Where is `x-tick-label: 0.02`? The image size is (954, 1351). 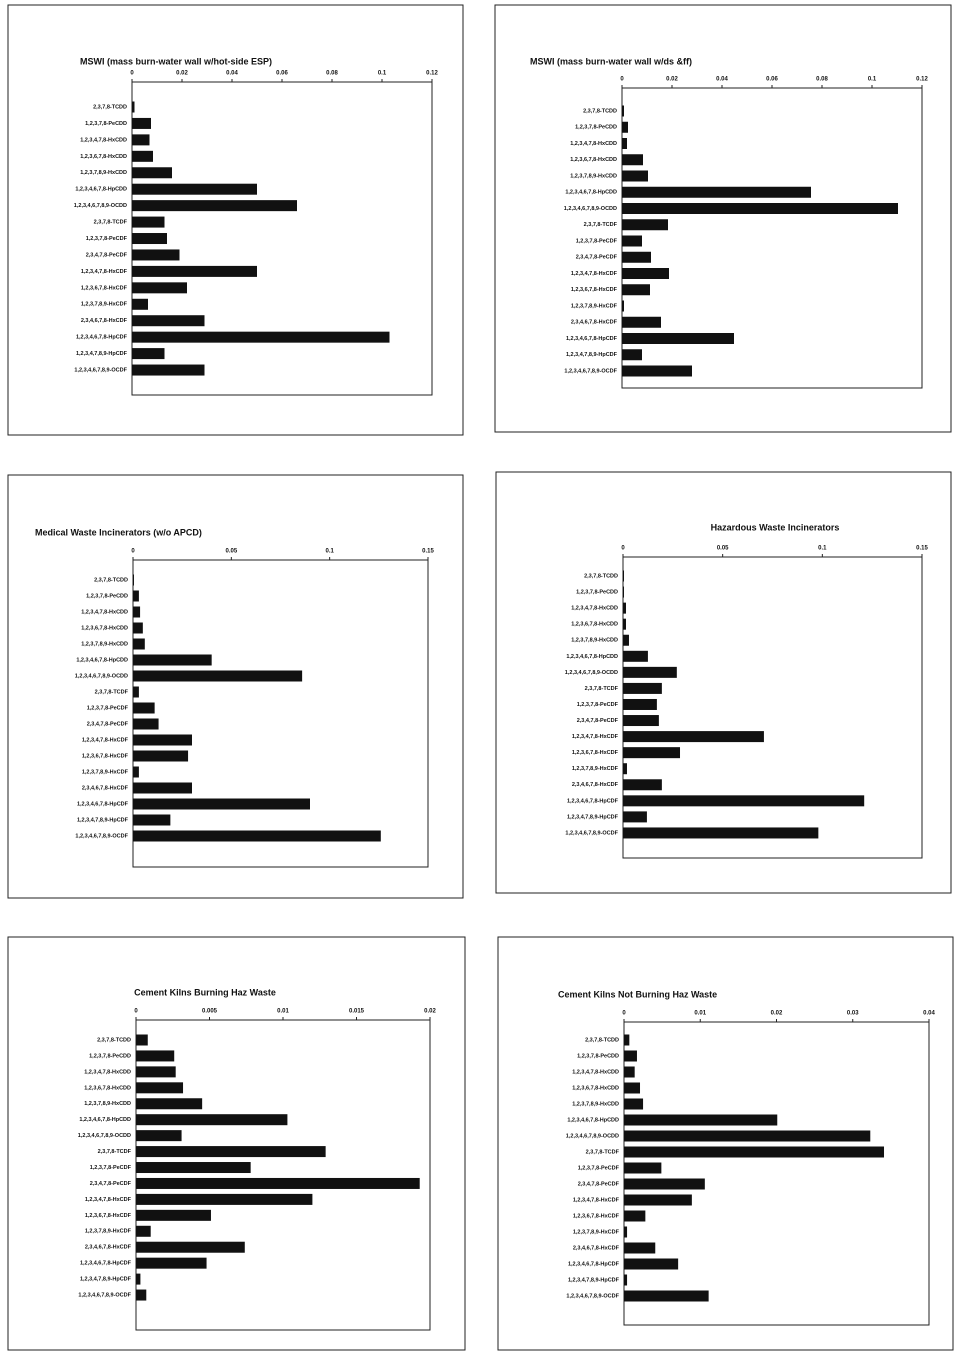 x-tick-label: 0.02 is located at coordinates (672, 80).